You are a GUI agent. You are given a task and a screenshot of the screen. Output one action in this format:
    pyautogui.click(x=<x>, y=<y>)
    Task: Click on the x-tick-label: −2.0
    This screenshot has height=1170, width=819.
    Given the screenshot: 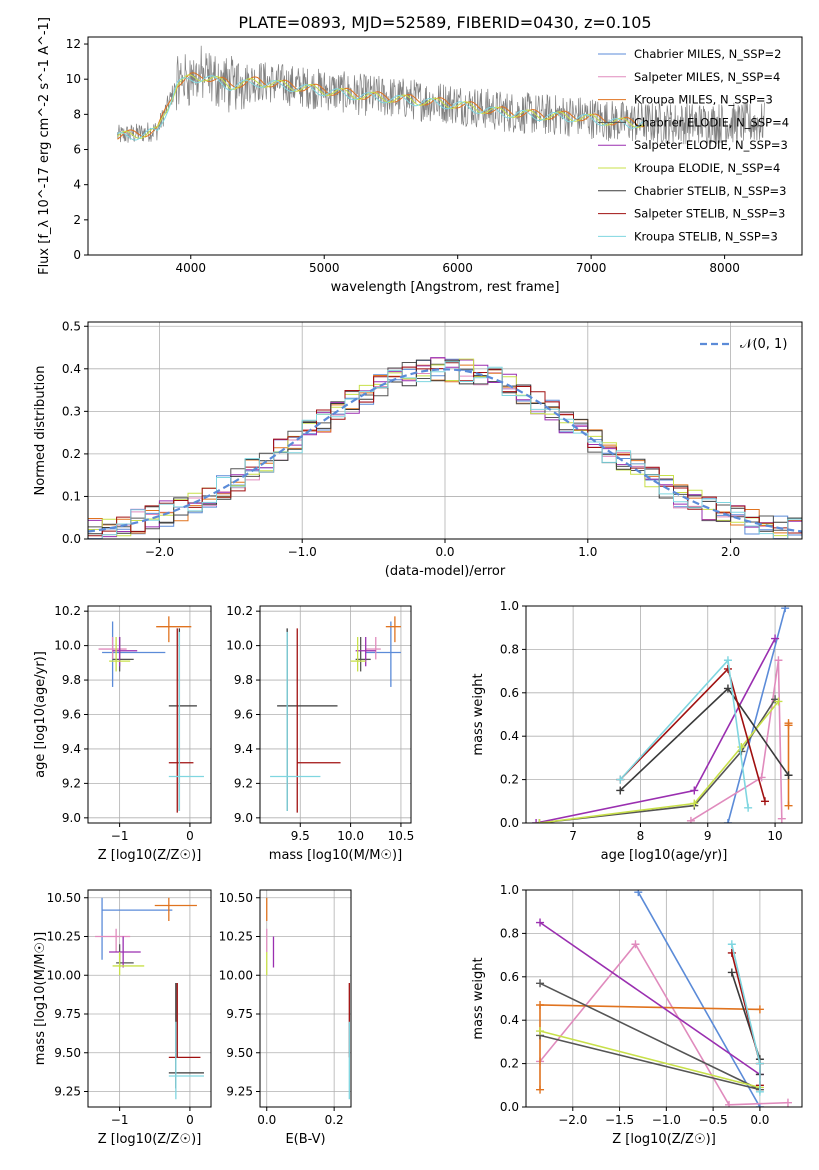 What is the action you would take?
    pyautogui.click(x=159, y=552)
    